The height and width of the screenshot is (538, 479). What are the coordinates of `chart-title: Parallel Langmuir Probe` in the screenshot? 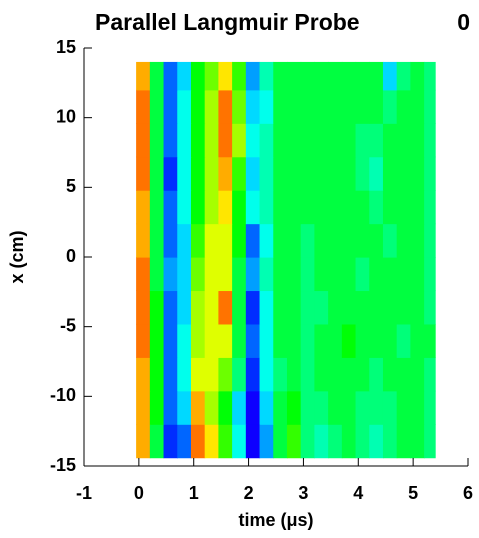 It's located at (227, 22).